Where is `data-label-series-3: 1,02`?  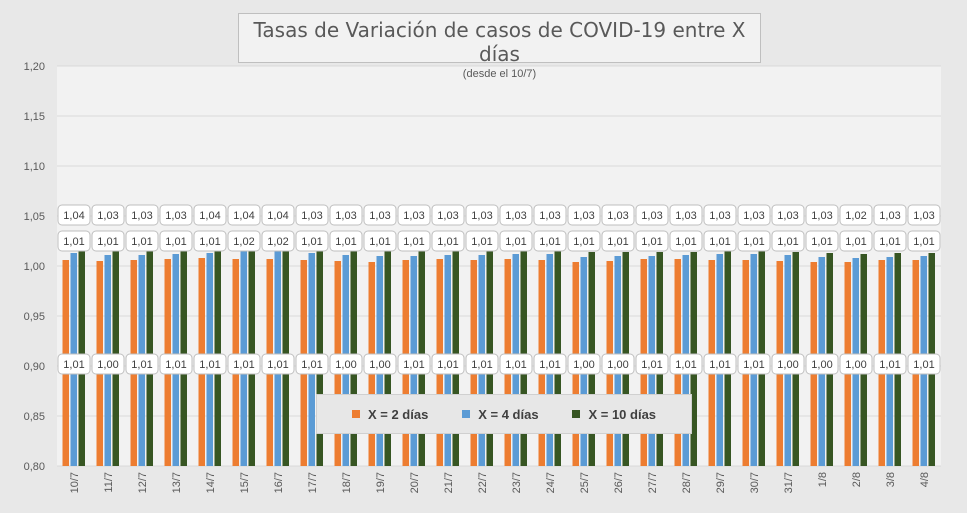
data-label-series-3: 1,02 is located at coordinates (855, 216).